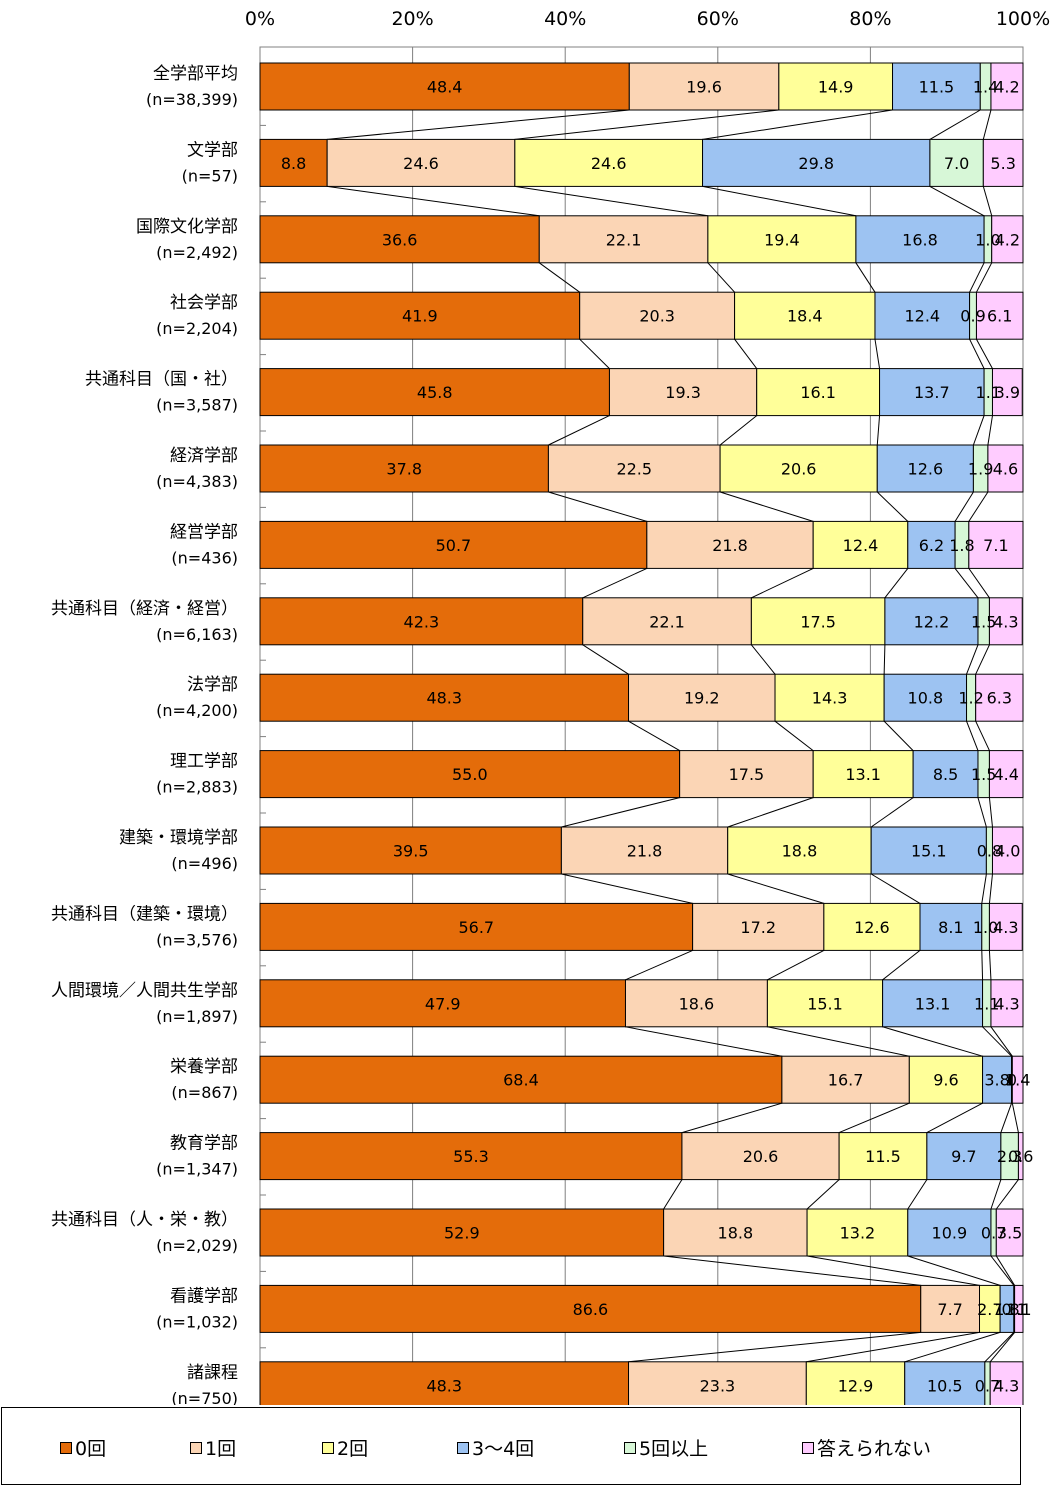  I want to click on legend-item-0: 0回, so click(83, 1447).